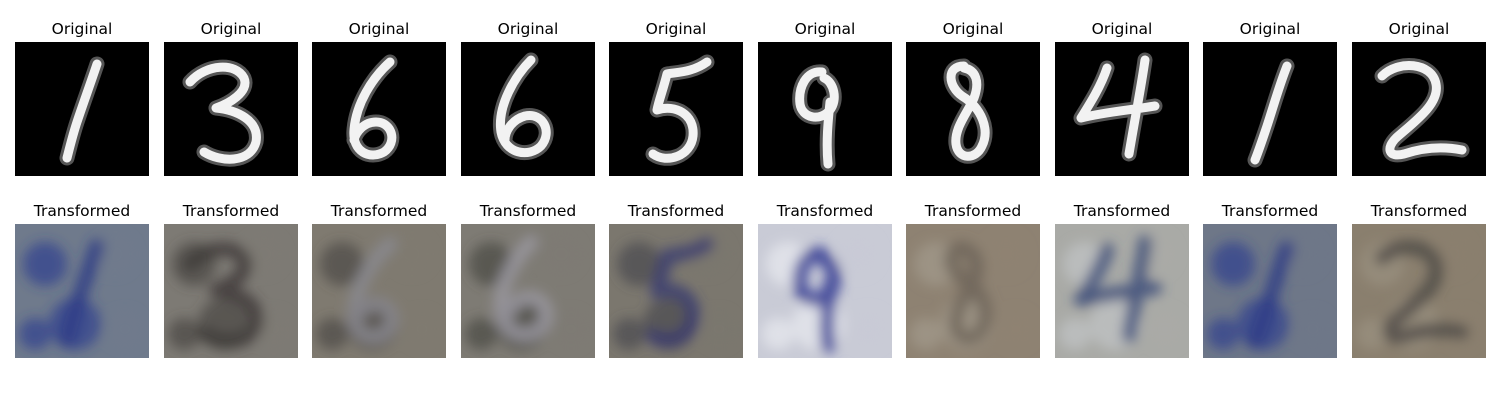 The height and width of the screenshot is (400, 1500). I want to click on original-title-6: Original, so click(825, 29).